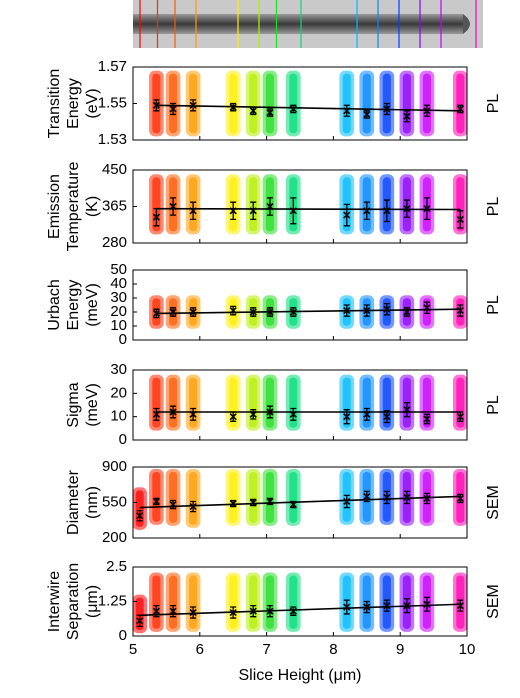 The image size is (520, 698). Describe the element at coordinates (308, 24) in the screenshot. I see `micrograph` at that location.